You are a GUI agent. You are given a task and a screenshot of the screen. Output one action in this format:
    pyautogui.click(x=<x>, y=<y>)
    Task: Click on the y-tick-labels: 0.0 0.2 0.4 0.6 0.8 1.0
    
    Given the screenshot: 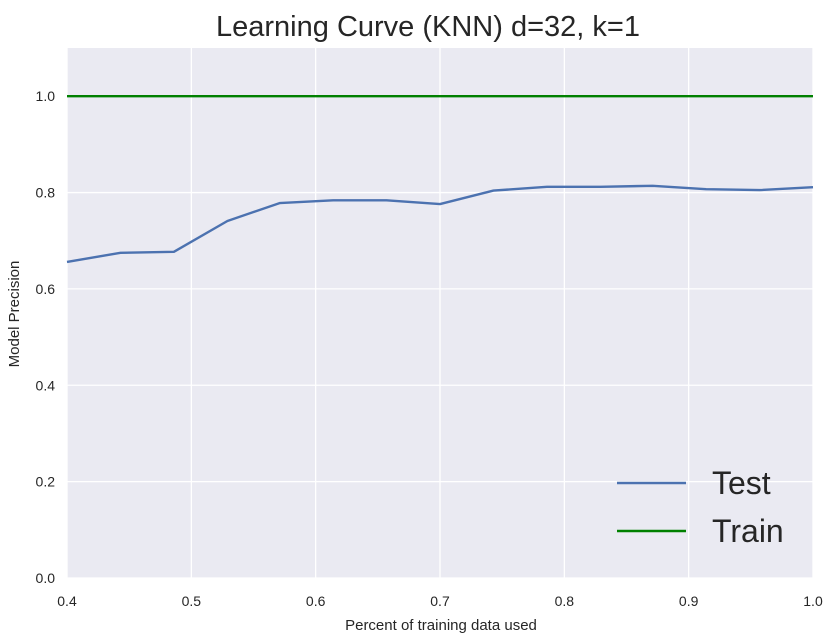 What is the action you would take?
    pyautogui.click(x=46, y=337)
    